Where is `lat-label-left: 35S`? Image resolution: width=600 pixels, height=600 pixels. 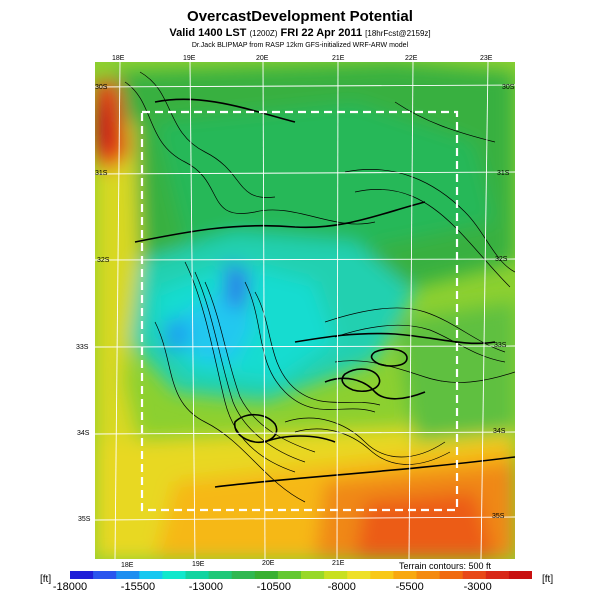 lat-label-left: 35S is located at coordinates (84, 519).